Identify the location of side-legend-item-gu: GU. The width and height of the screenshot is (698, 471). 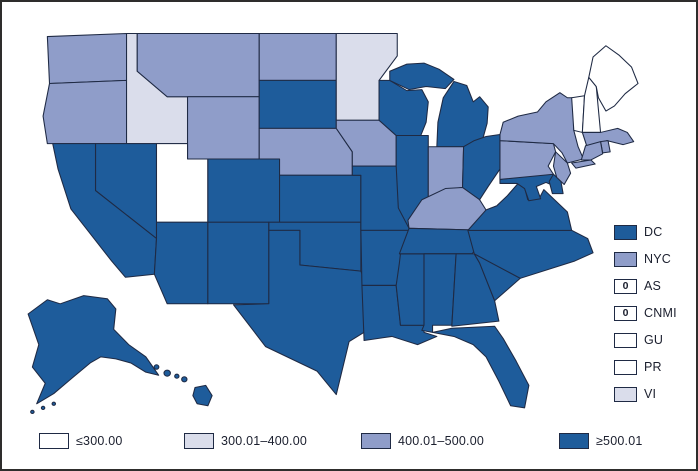
(638, 340).